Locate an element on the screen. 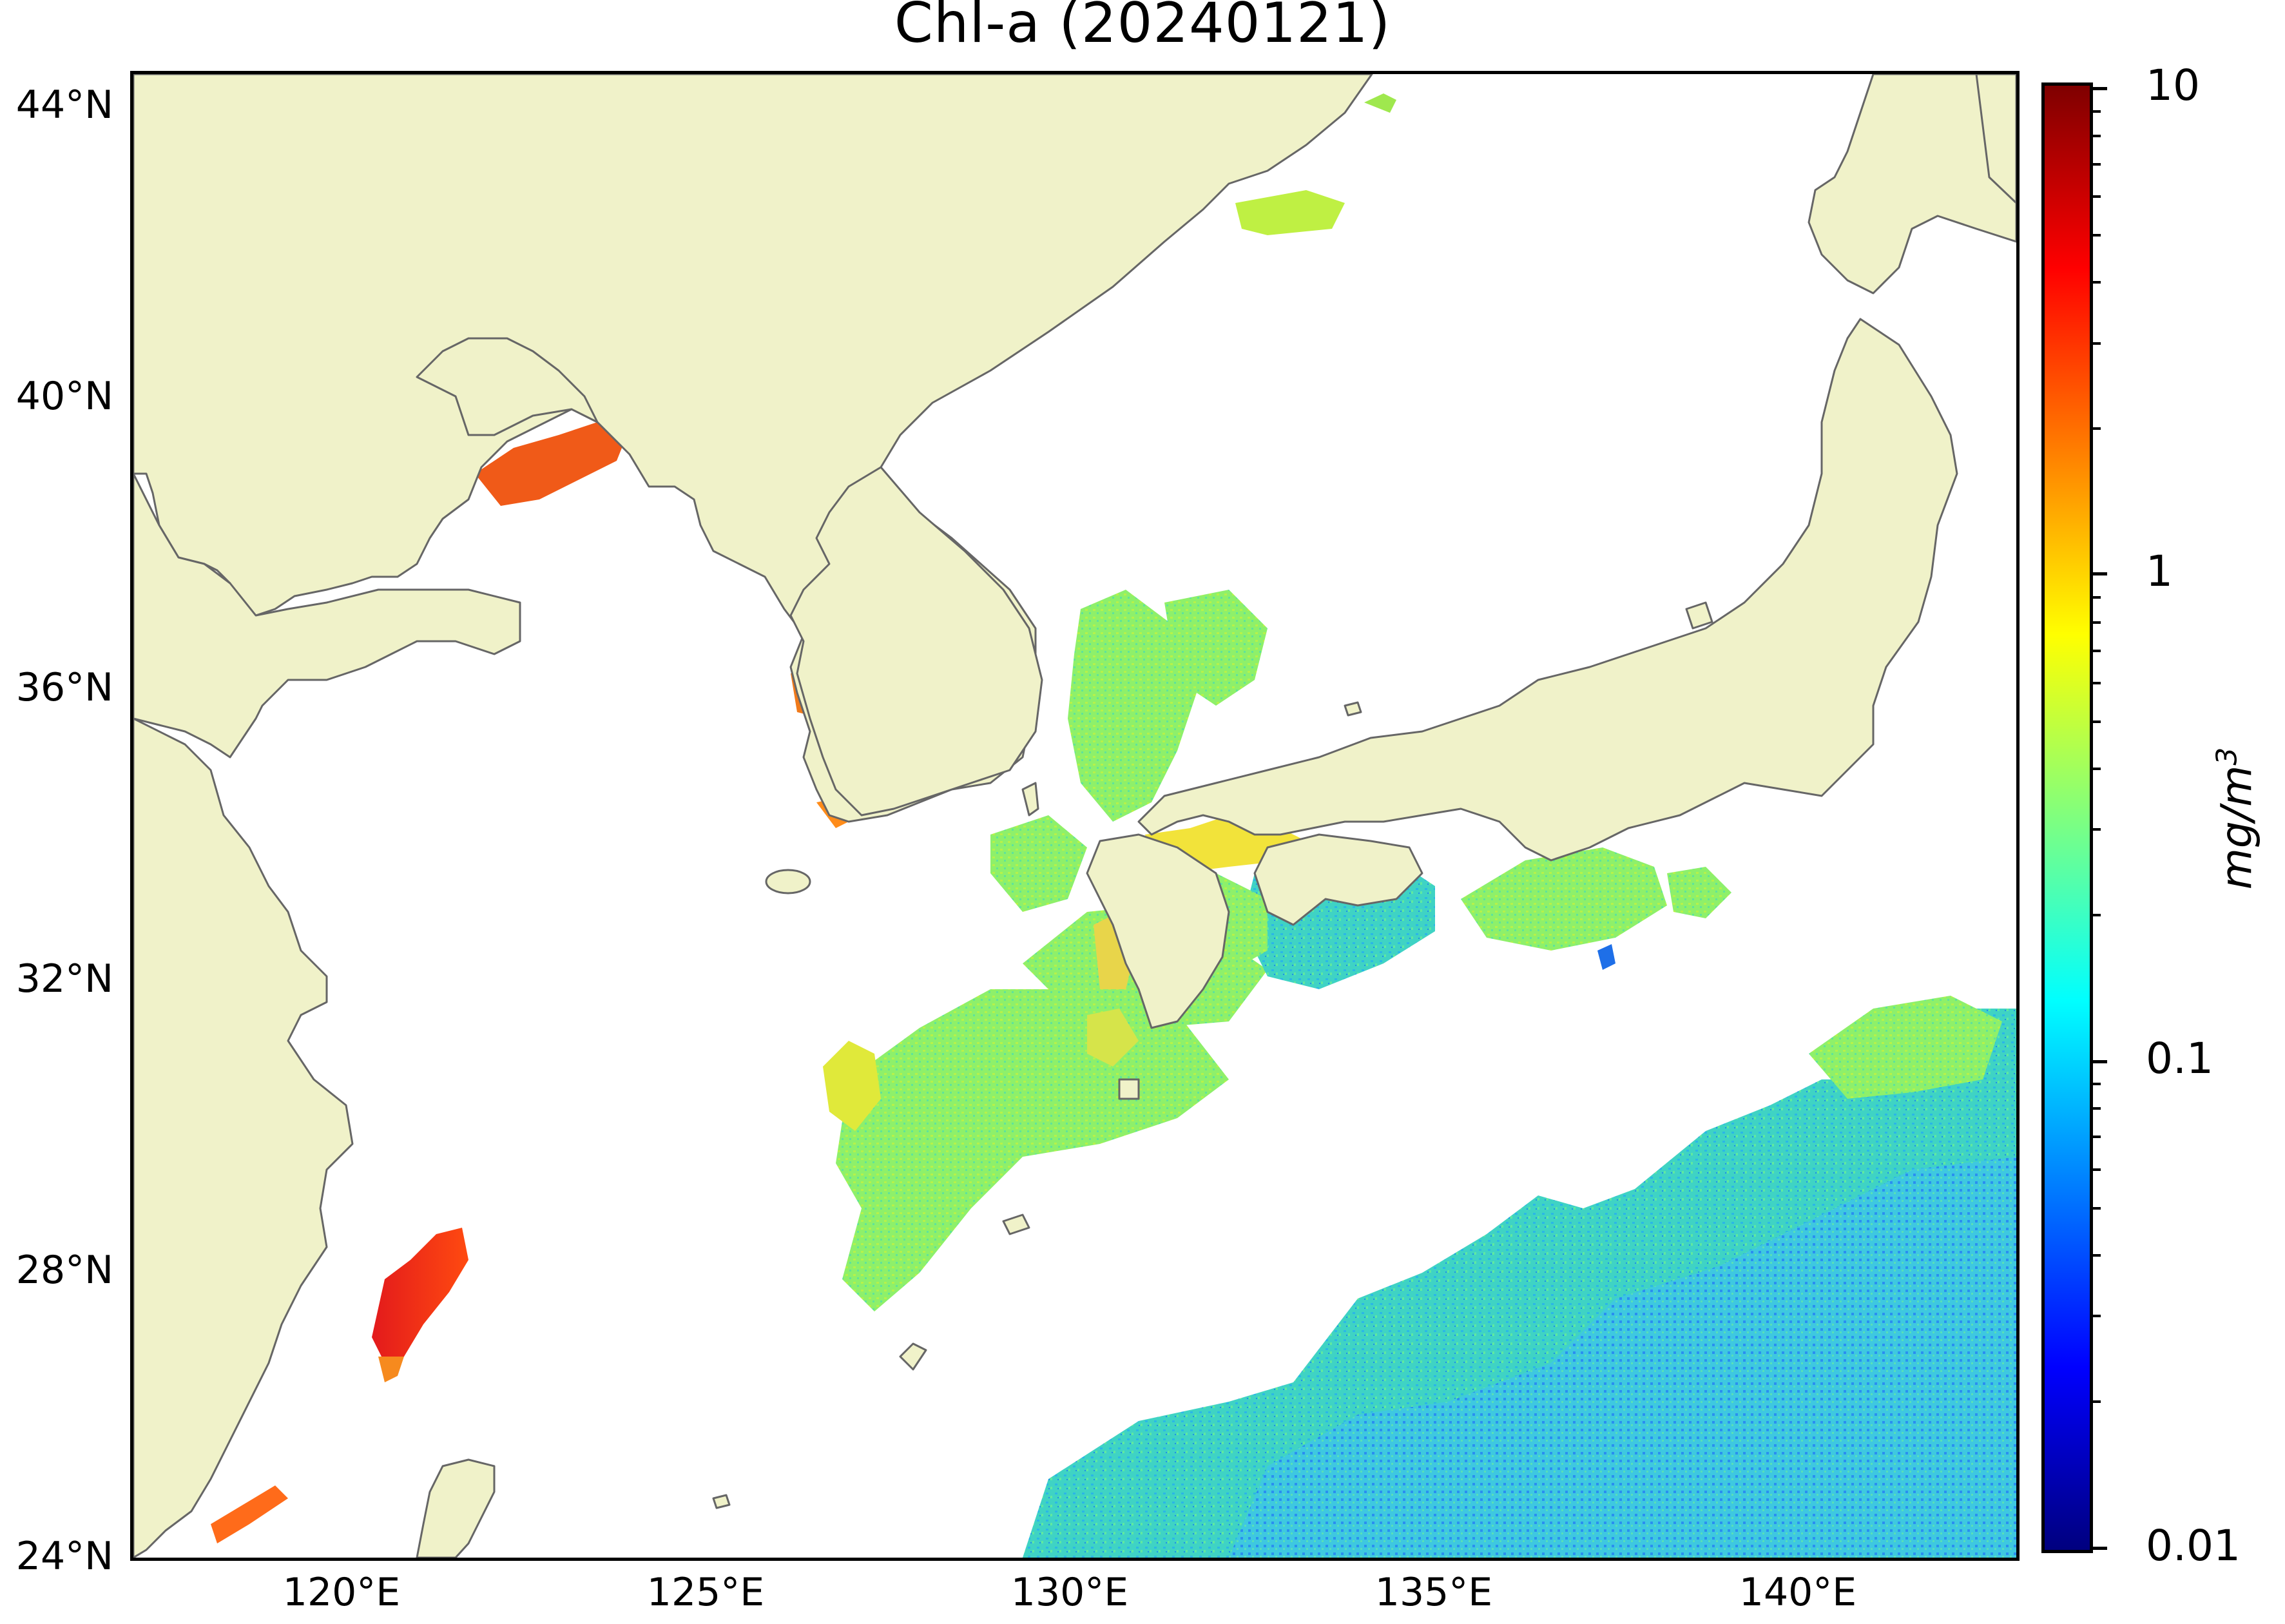 This screenshot has height=1624, width=2285. chl-cheju-east is located at coordinates (852, 1086).